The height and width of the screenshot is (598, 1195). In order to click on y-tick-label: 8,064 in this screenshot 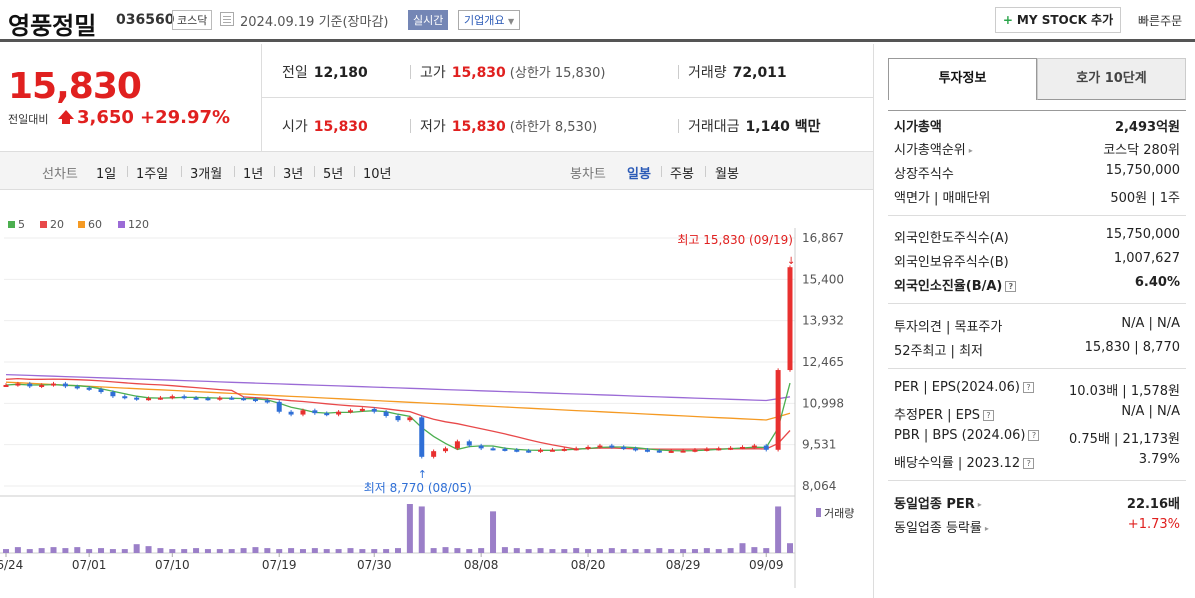, I will do `click(819, 486)`.